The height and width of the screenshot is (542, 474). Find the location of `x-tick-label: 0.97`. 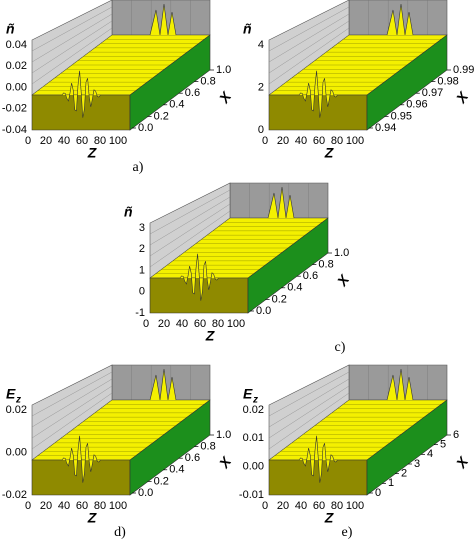

x-tick-label: 0.97 is located at coordinates (432, 93).